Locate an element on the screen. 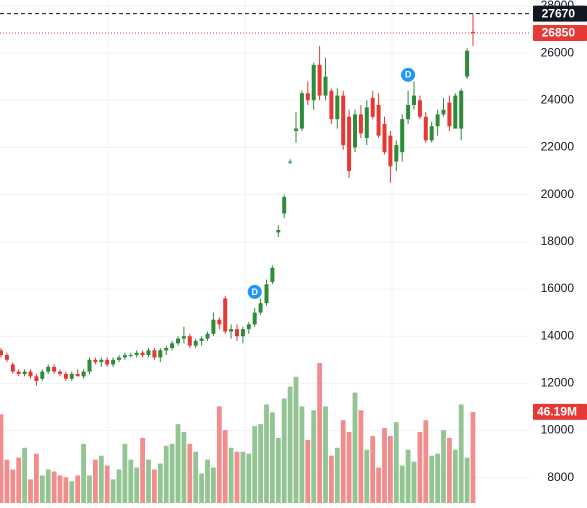 The width and height of the screenshot is (587, 508). price-label-box is located at coordinates (560, 13).